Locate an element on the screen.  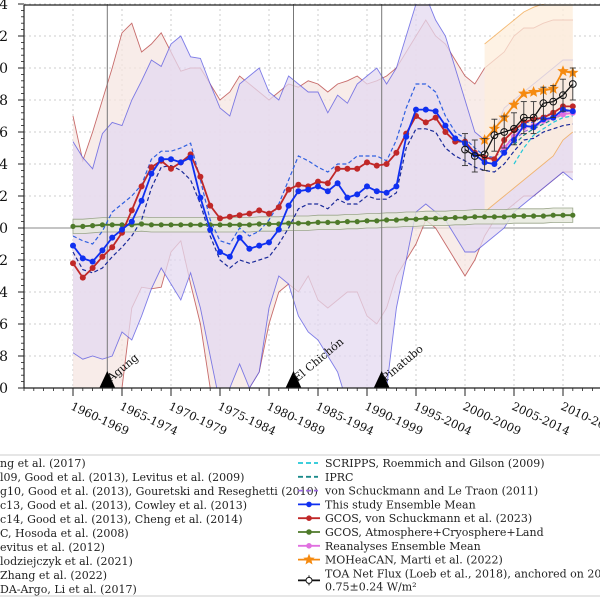
series-line is located at coordinates (528, 105).